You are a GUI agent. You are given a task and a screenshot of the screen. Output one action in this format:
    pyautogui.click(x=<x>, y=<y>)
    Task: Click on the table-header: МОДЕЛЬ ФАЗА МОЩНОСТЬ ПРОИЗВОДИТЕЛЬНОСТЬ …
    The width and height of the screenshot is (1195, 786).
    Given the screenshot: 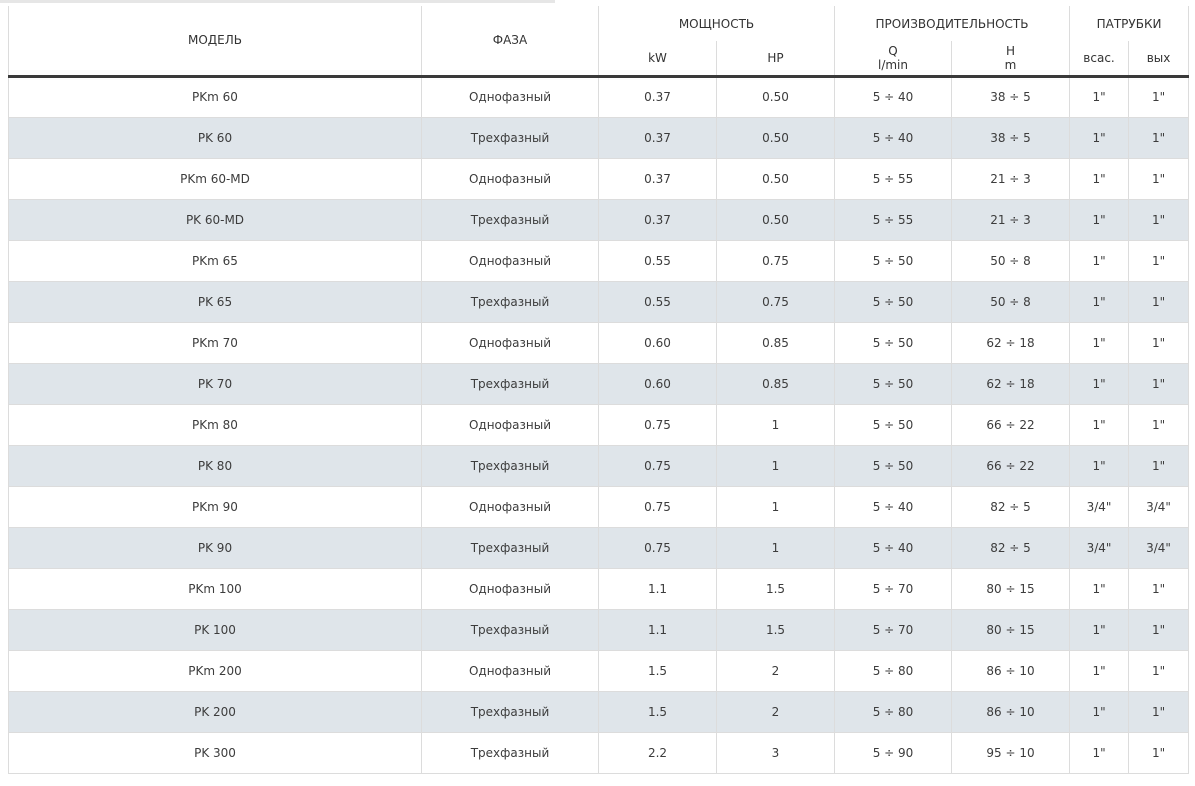 What is the action you would take?
    pyautogui.click(x=599, y=42)
    